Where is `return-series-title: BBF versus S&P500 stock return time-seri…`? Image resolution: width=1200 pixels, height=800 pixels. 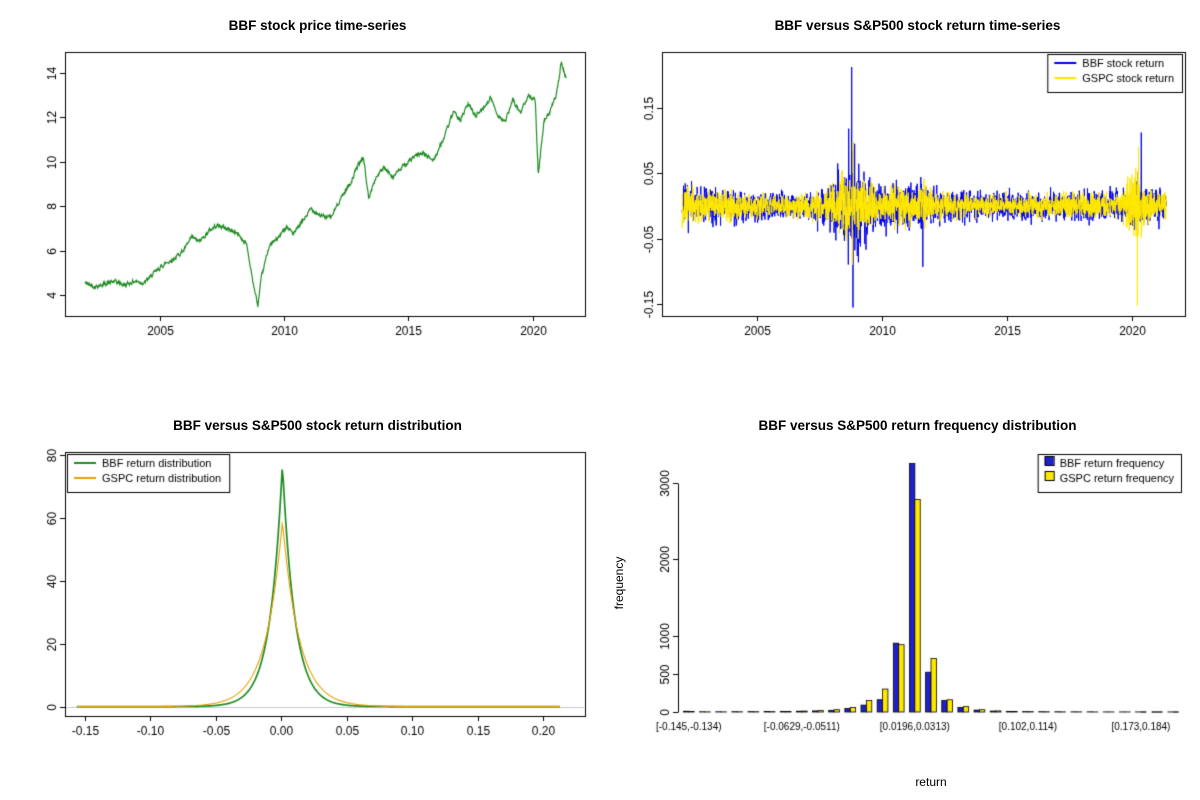
return-series-title: BBF versus S&P500 stock return time-seri… is located at coordinates (917, 25).